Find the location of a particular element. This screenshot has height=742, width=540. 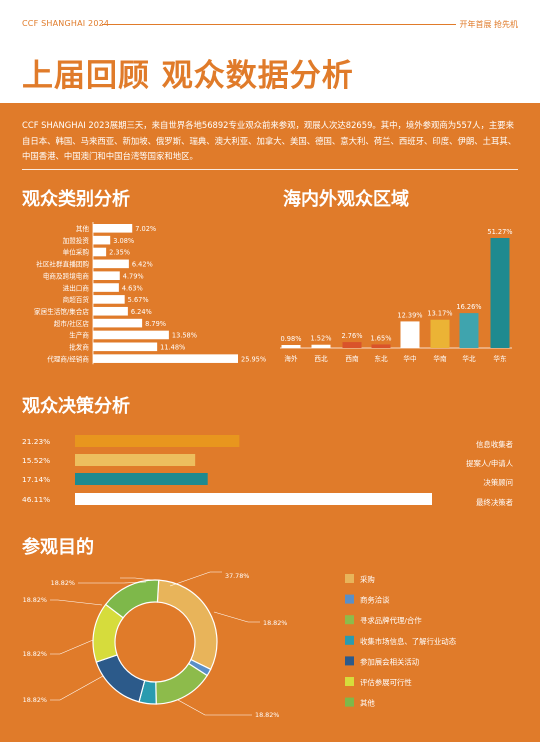

purpose-legend-label: 商务洽谈 is located at coordinates (375, 600).